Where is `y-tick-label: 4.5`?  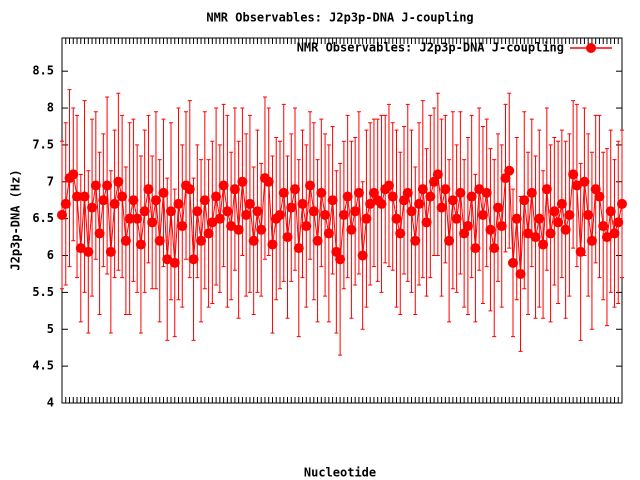
y-tick-label: 4.5 is located at coordinates (43, 366).